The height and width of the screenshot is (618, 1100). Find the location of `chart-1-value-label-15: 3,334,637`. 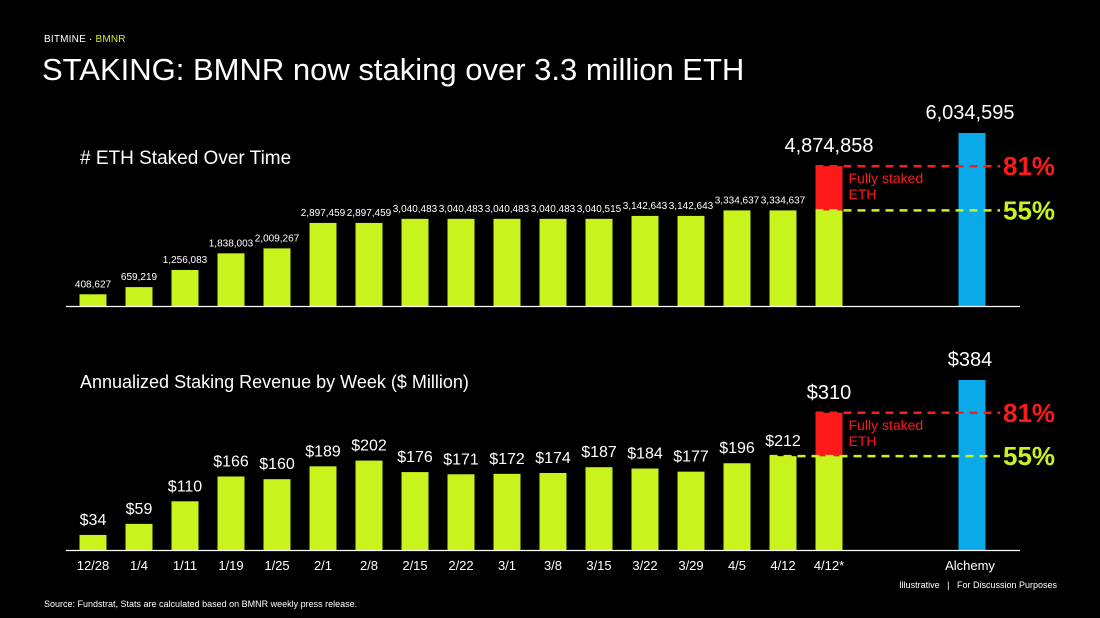

chart-1-value-label-15: 3,334,637 is located at coordinates (783, 200).